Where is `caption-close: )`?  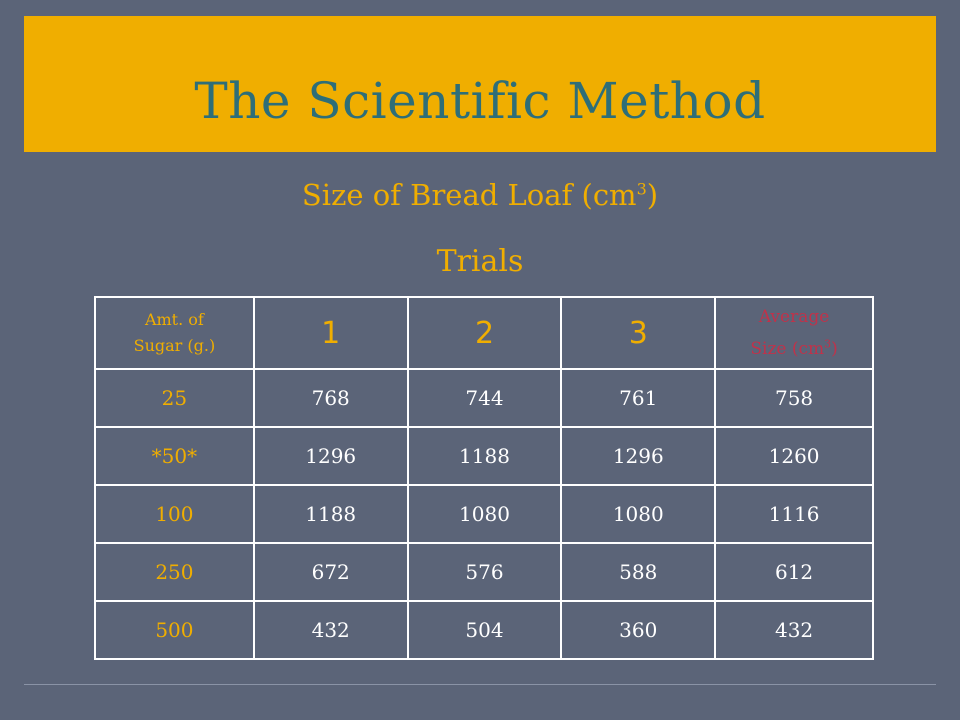 caption-close: ) is located at coordinates (652, 195).